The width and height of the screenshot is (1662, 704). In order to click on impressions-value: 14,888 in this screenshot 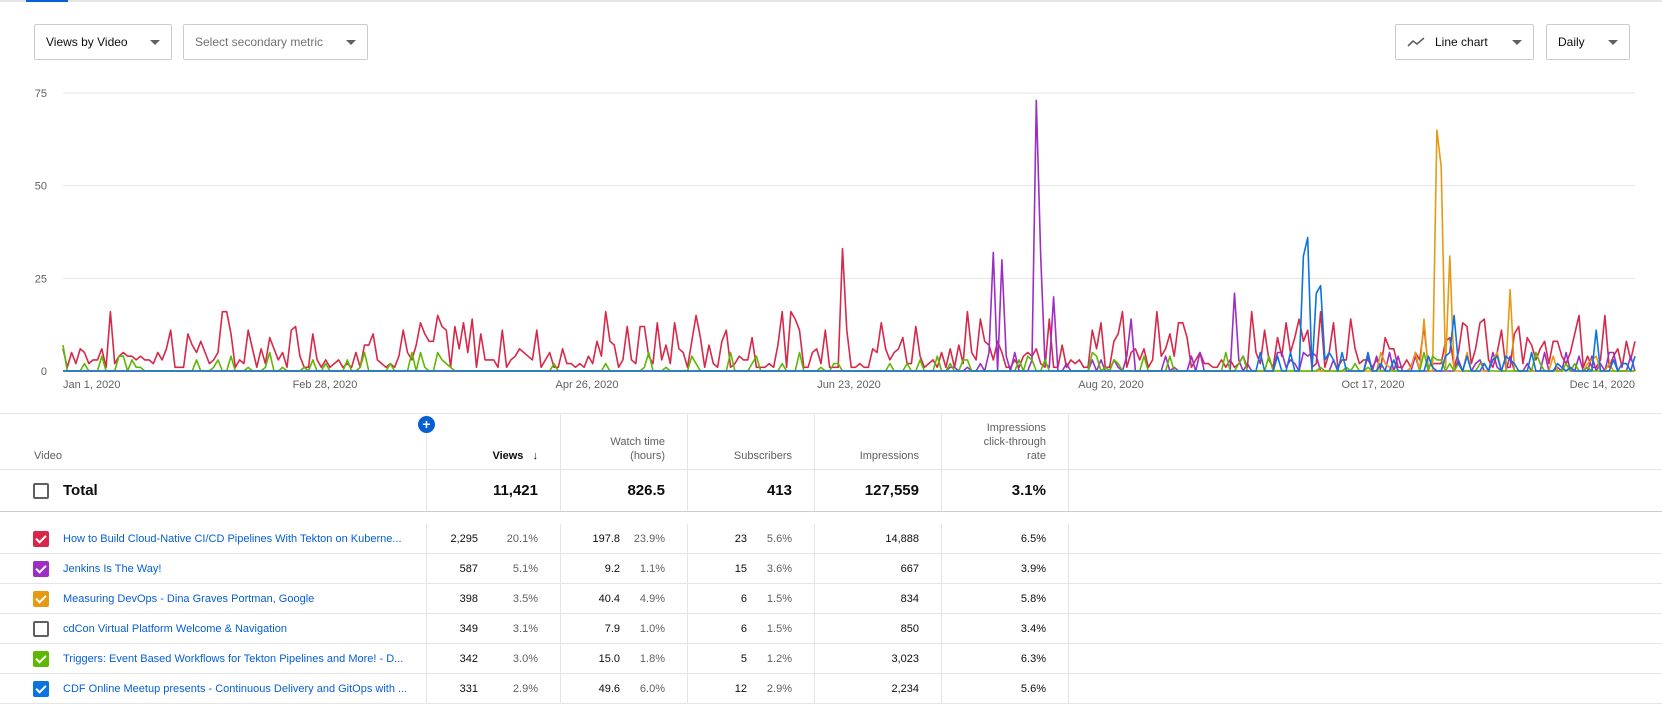, I will do `click(902, 538)`.